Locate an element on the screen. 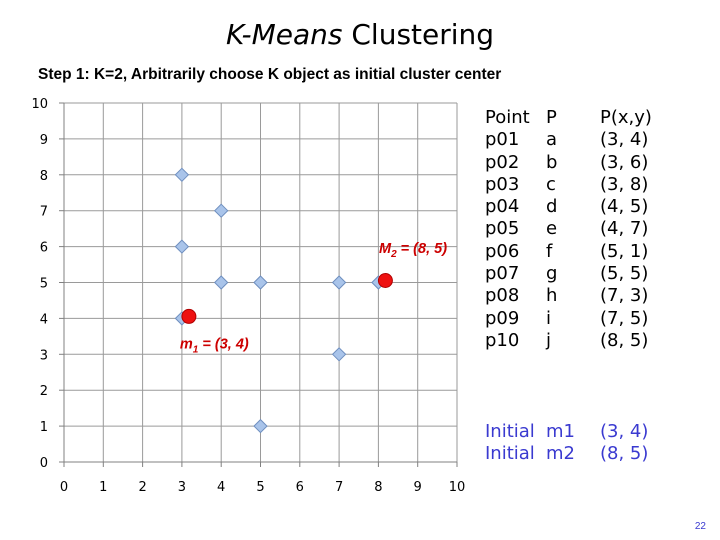 The width and height of the screenshot is (720, 540). table-cell-label: j is located at coordinates (549, 340).